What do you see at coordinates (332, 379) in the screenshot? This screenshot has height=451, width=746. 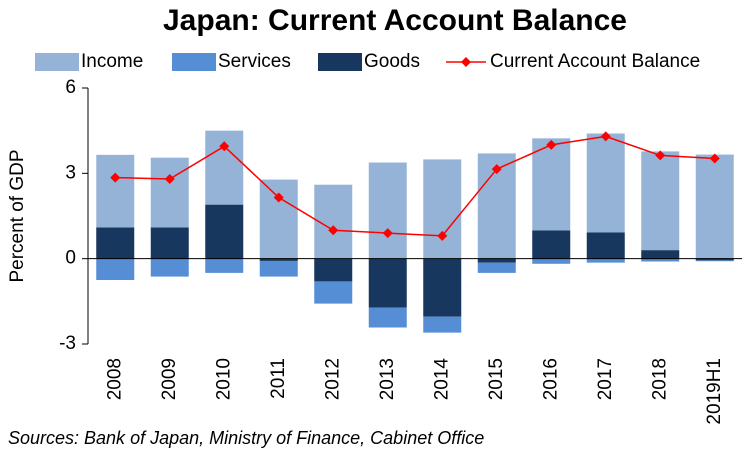 I see `x-tick-label: 2012` at bounding box center [332, 379].